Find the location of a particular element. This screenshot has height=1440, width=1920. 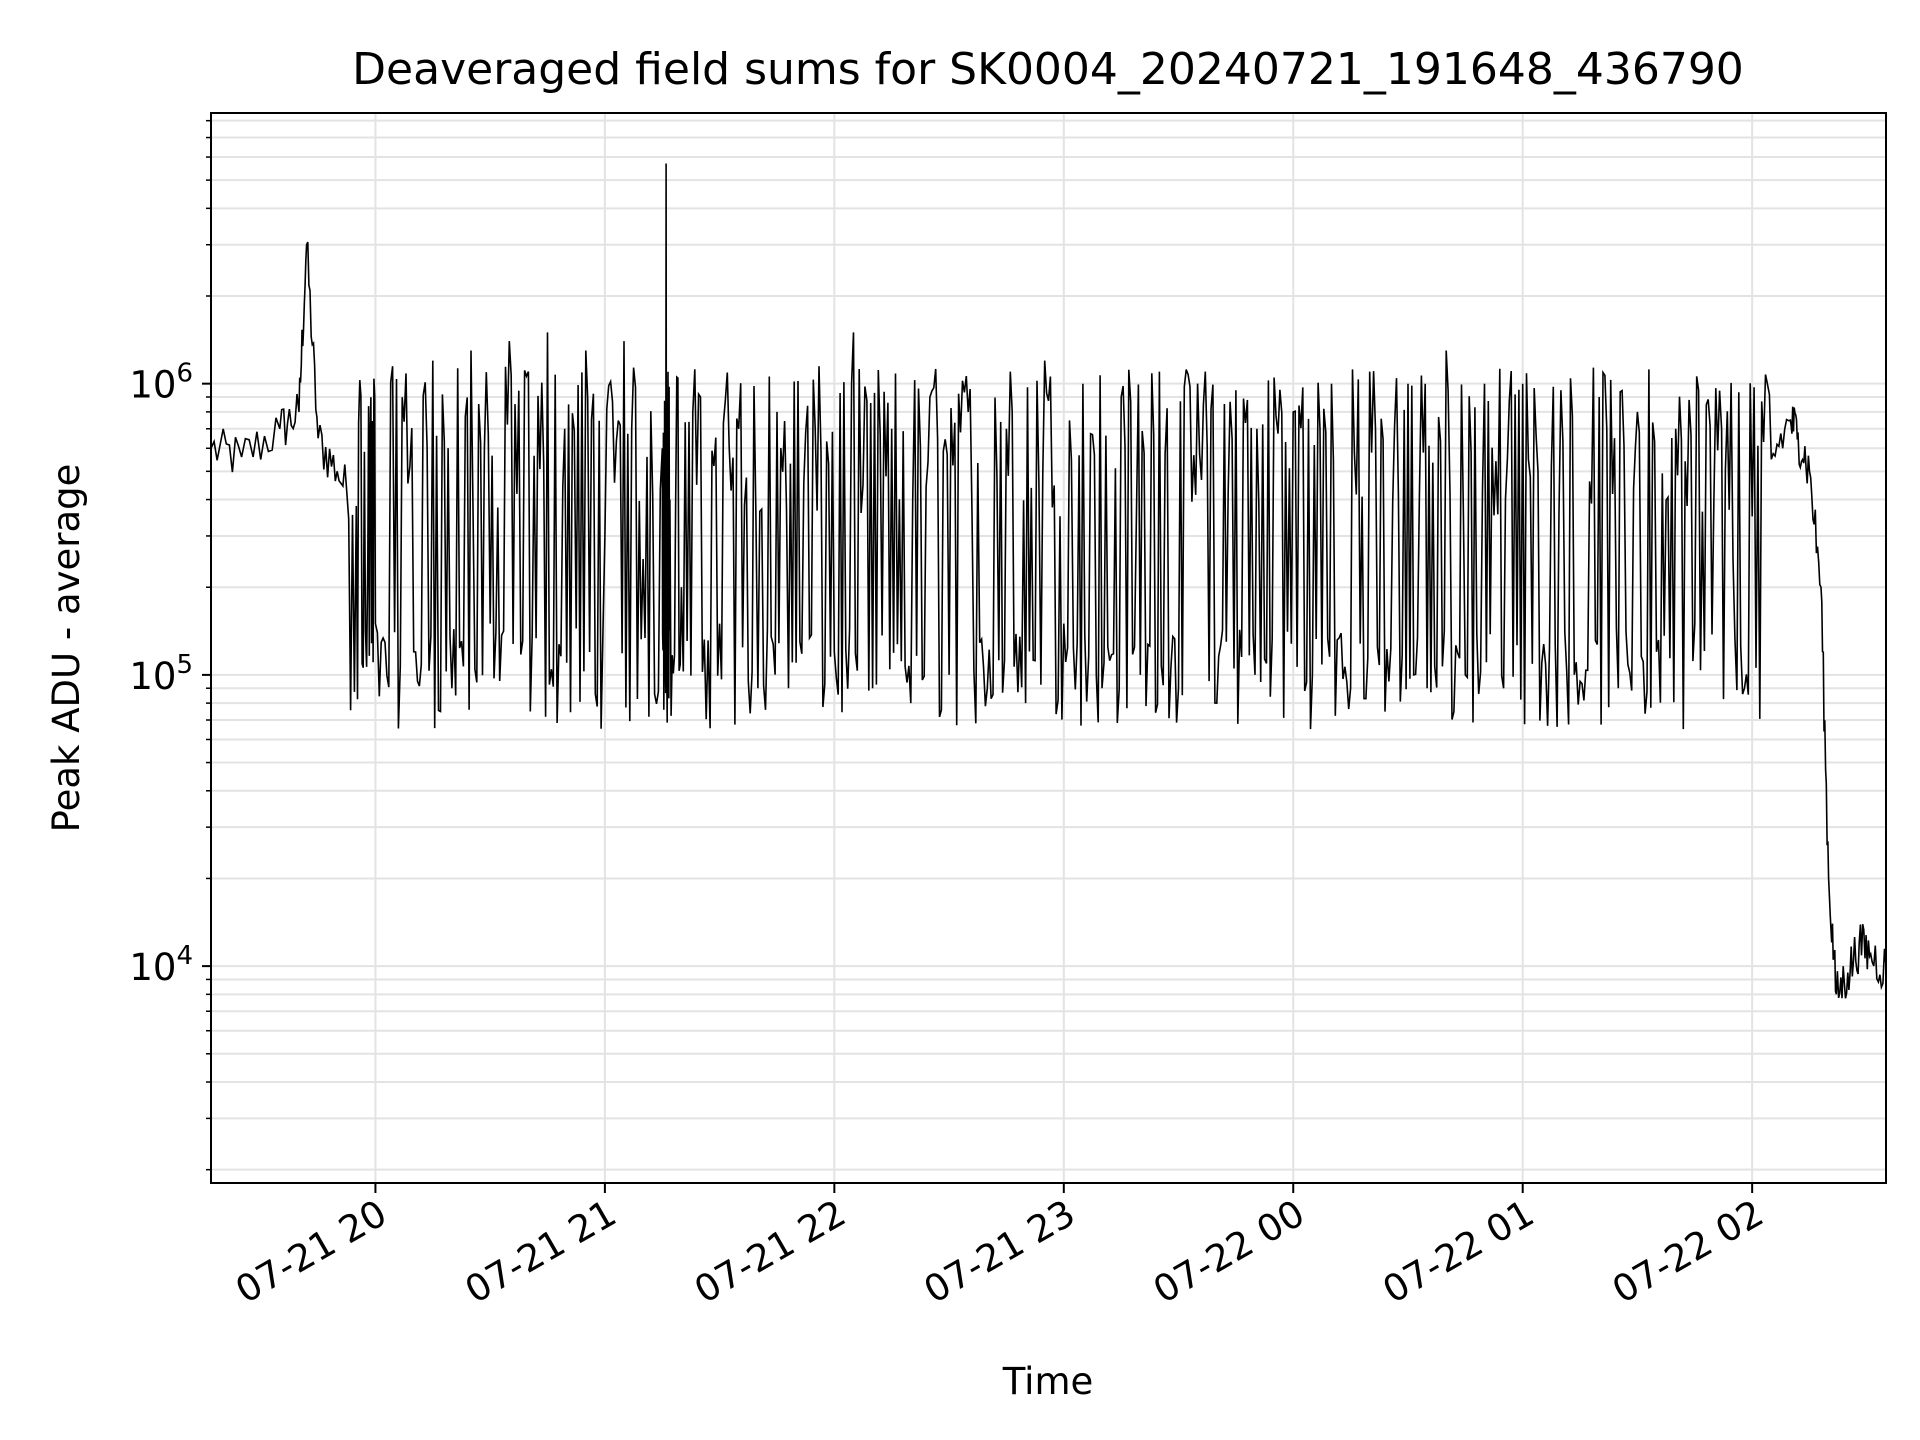

y-tick-label: 10⁶ is located at coordinates (161, 383).